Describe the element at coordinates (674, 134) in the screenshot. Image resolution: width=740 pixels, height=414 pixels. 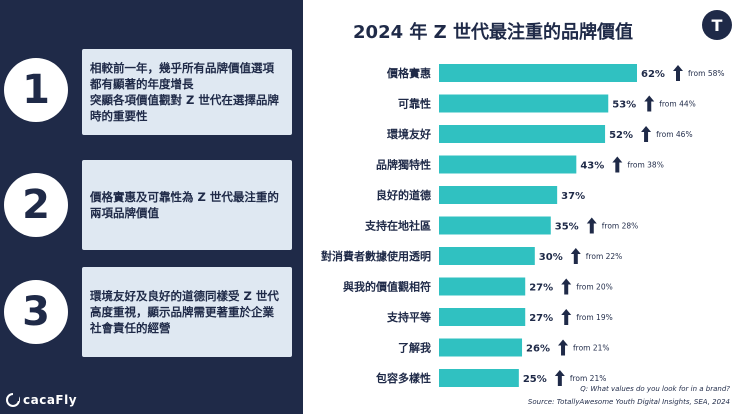
I see `previous-value-label: from 46%` at that location.